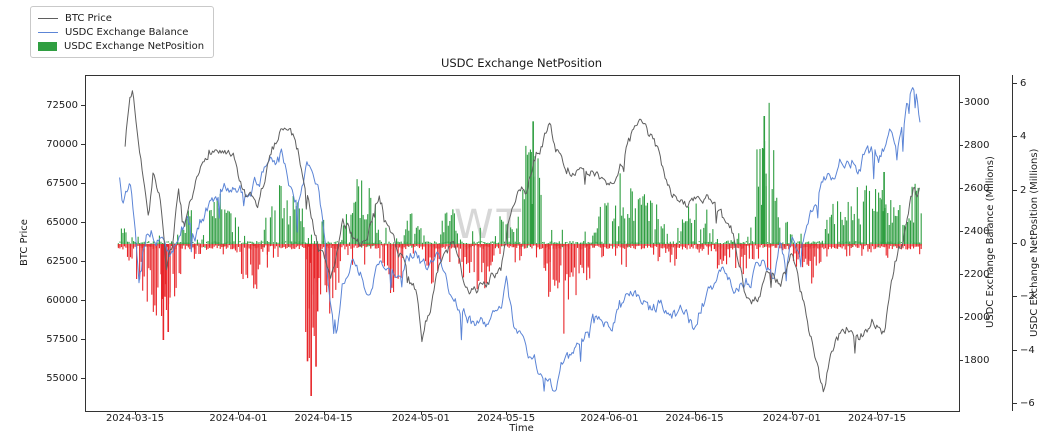  Describe the element at coordinates (62, 105) in the screenshot. I see `tick-label: 72500` at that location.